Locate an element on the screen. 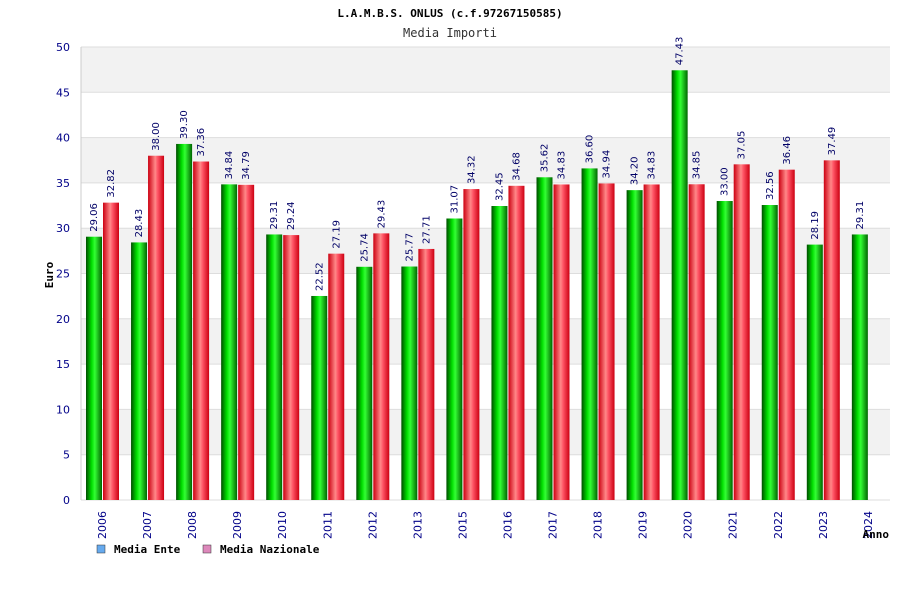  x-tick-label: 2017 is located at coordinates (553, 525).